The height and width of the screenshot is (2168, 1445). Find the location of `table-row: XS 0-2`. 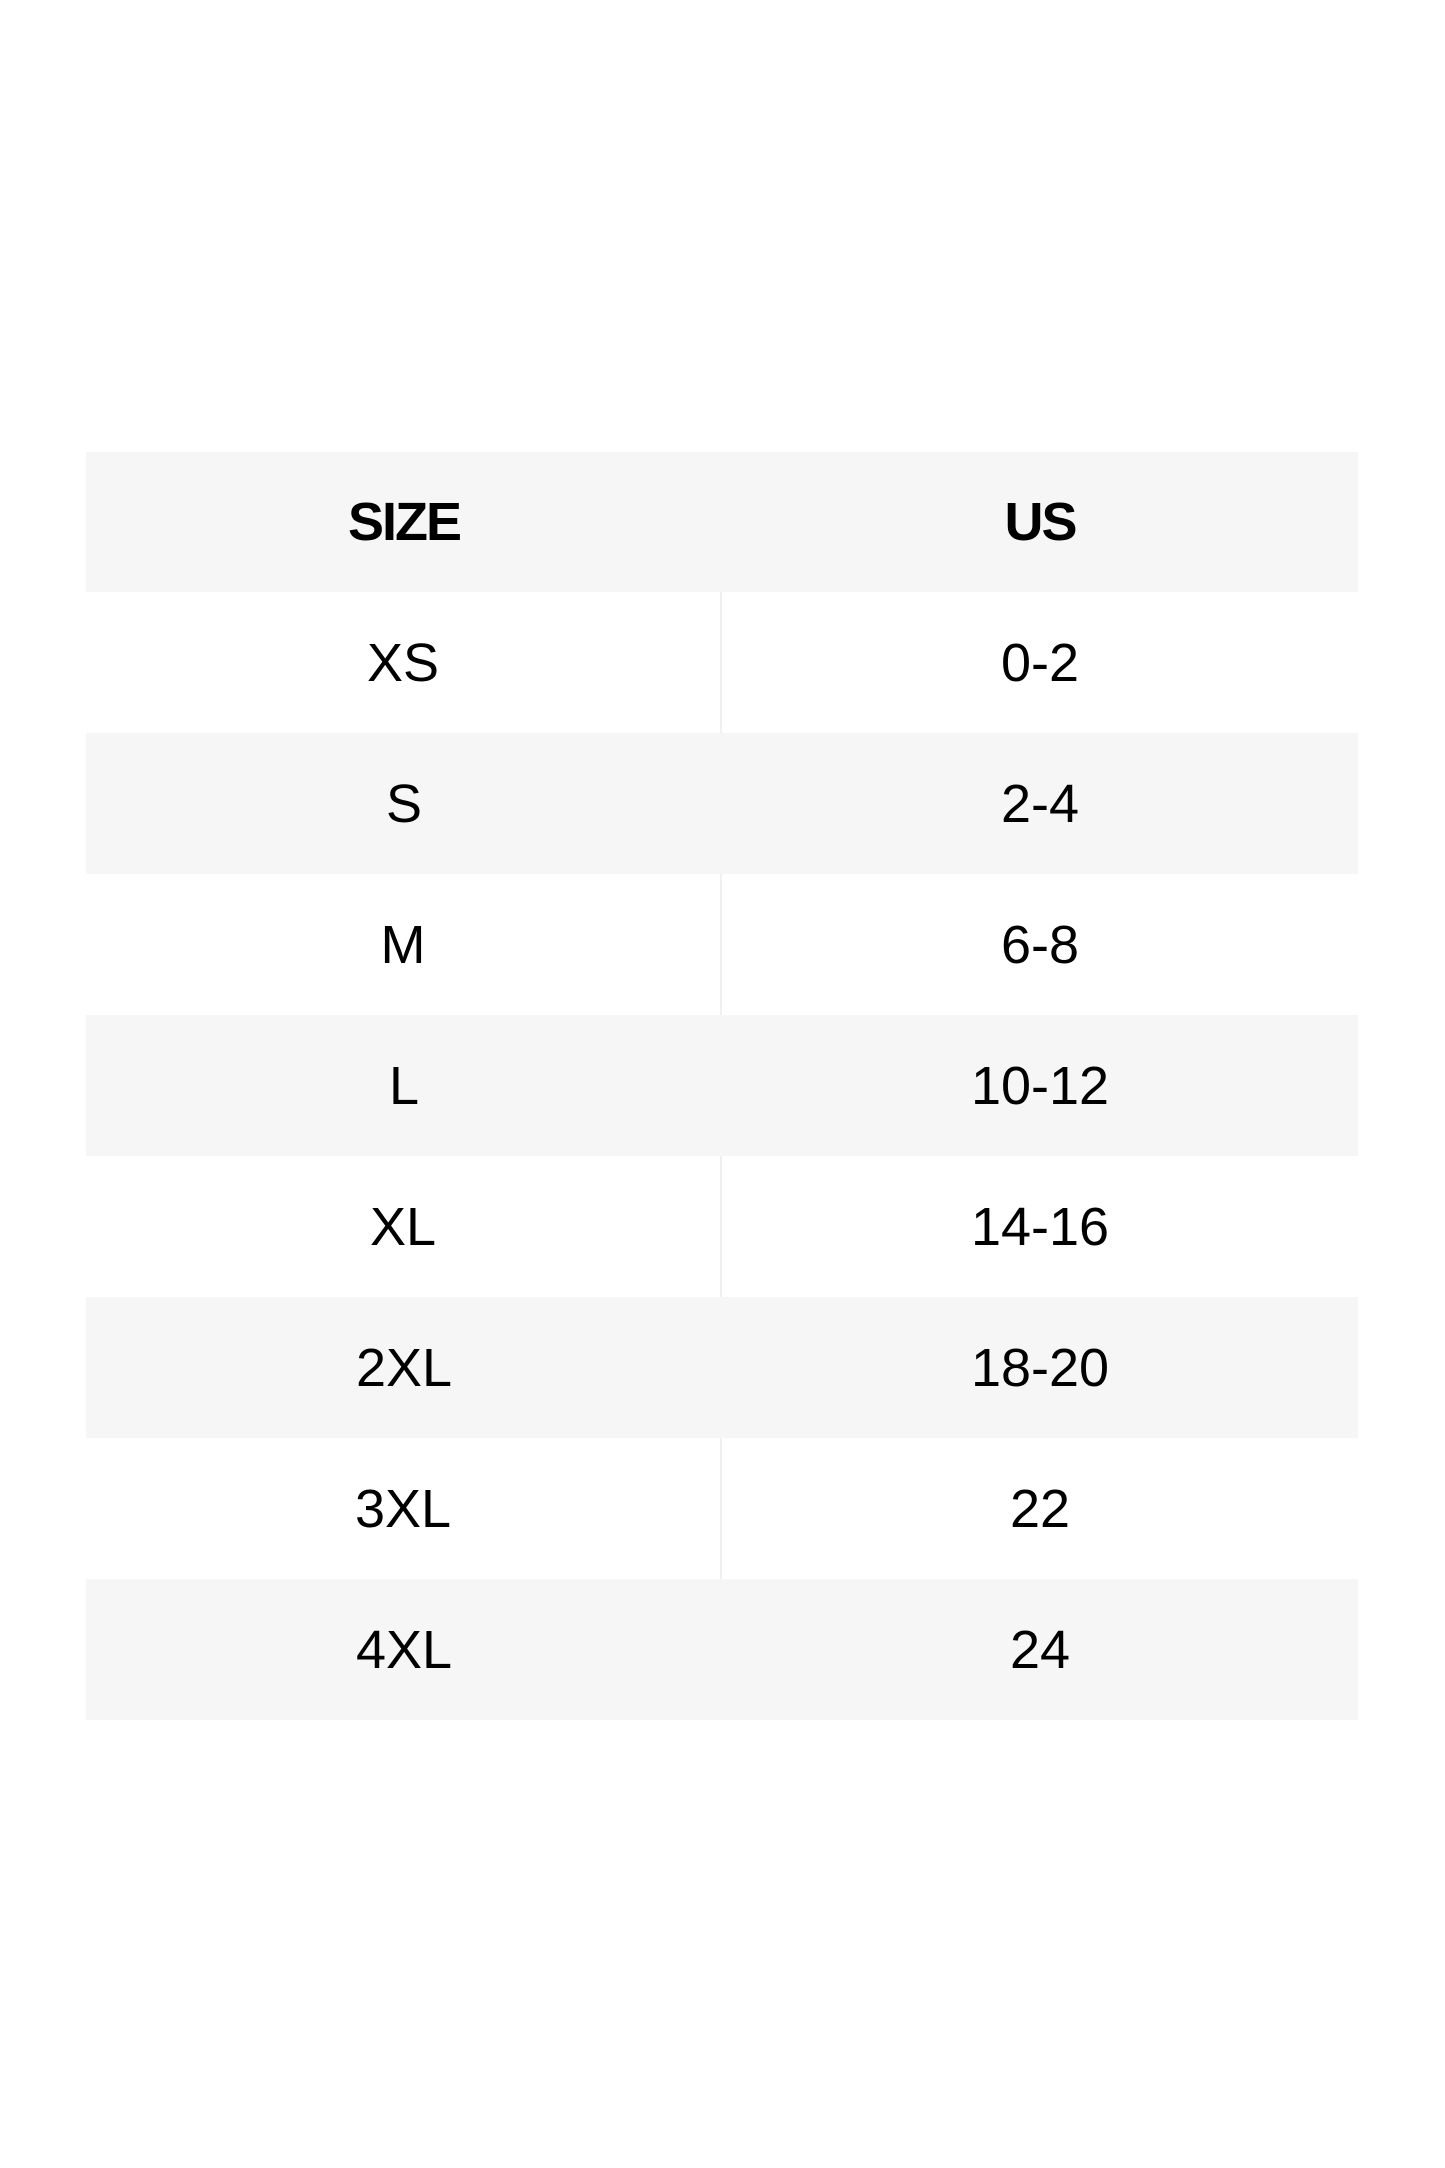

table-row: XS 0-2 is located at coordinates (722, 662).